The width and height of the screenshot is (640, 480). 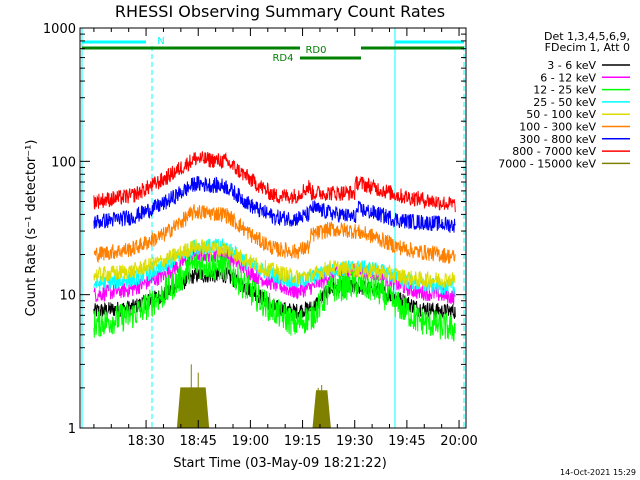 What do you see at coordinates (557, 139) in the screenshot?
I see `legend-label: 300 - 800 keV` at bounding box center [557, 139].